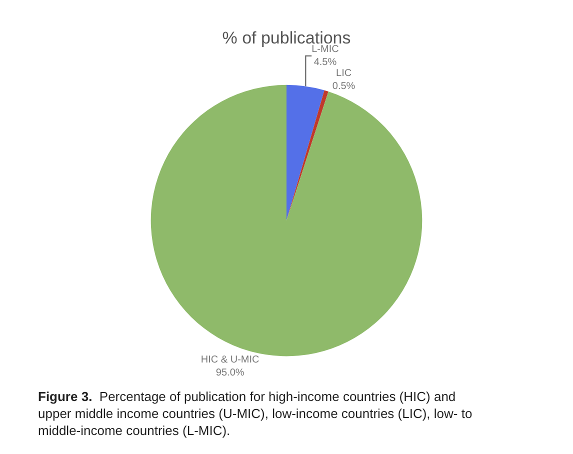 The height and width of the screenshot is (454, 573). What do you see at coordinates (230, 372) in the screenshot?
I see `data-label: 95.0%` at bounding box center [230, 372].